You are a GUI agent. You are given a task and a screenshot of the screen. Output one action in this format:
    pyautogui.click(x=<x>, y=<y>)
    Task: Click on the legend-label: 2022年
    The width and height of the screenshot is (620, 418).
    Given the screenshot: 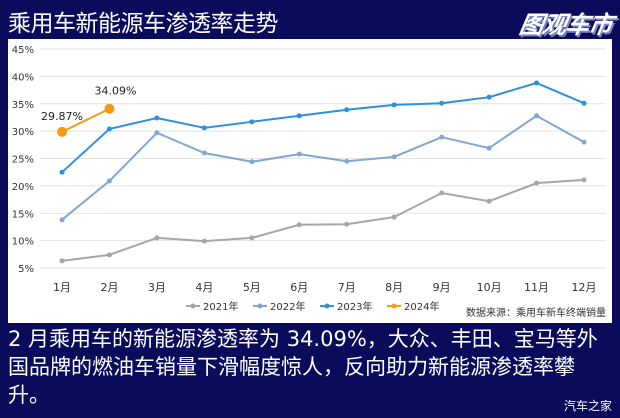 What is the action you would take?
    pyautogui.click(x=287, y=306)
    